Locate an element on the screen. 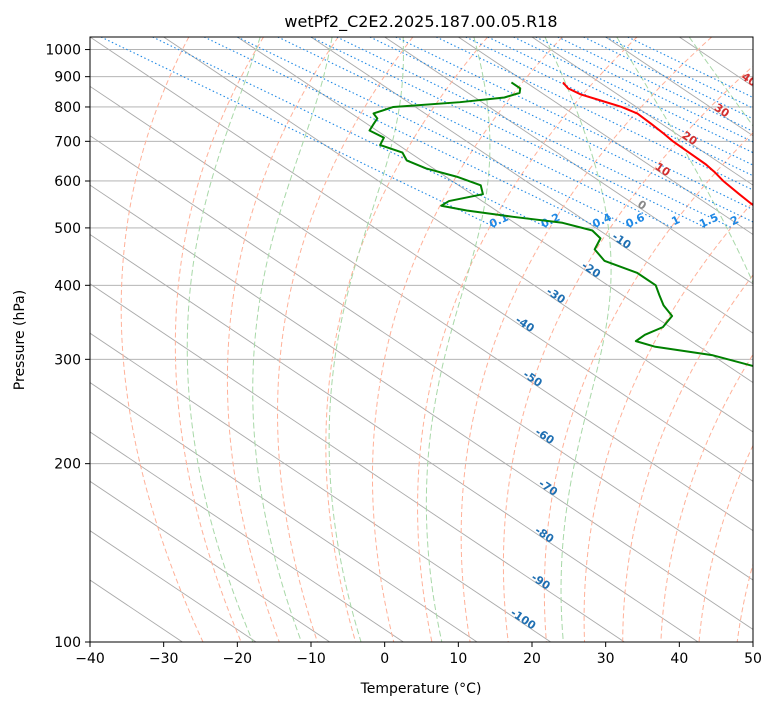  y-tick-label: 300 is located at coordinates (67, 360).